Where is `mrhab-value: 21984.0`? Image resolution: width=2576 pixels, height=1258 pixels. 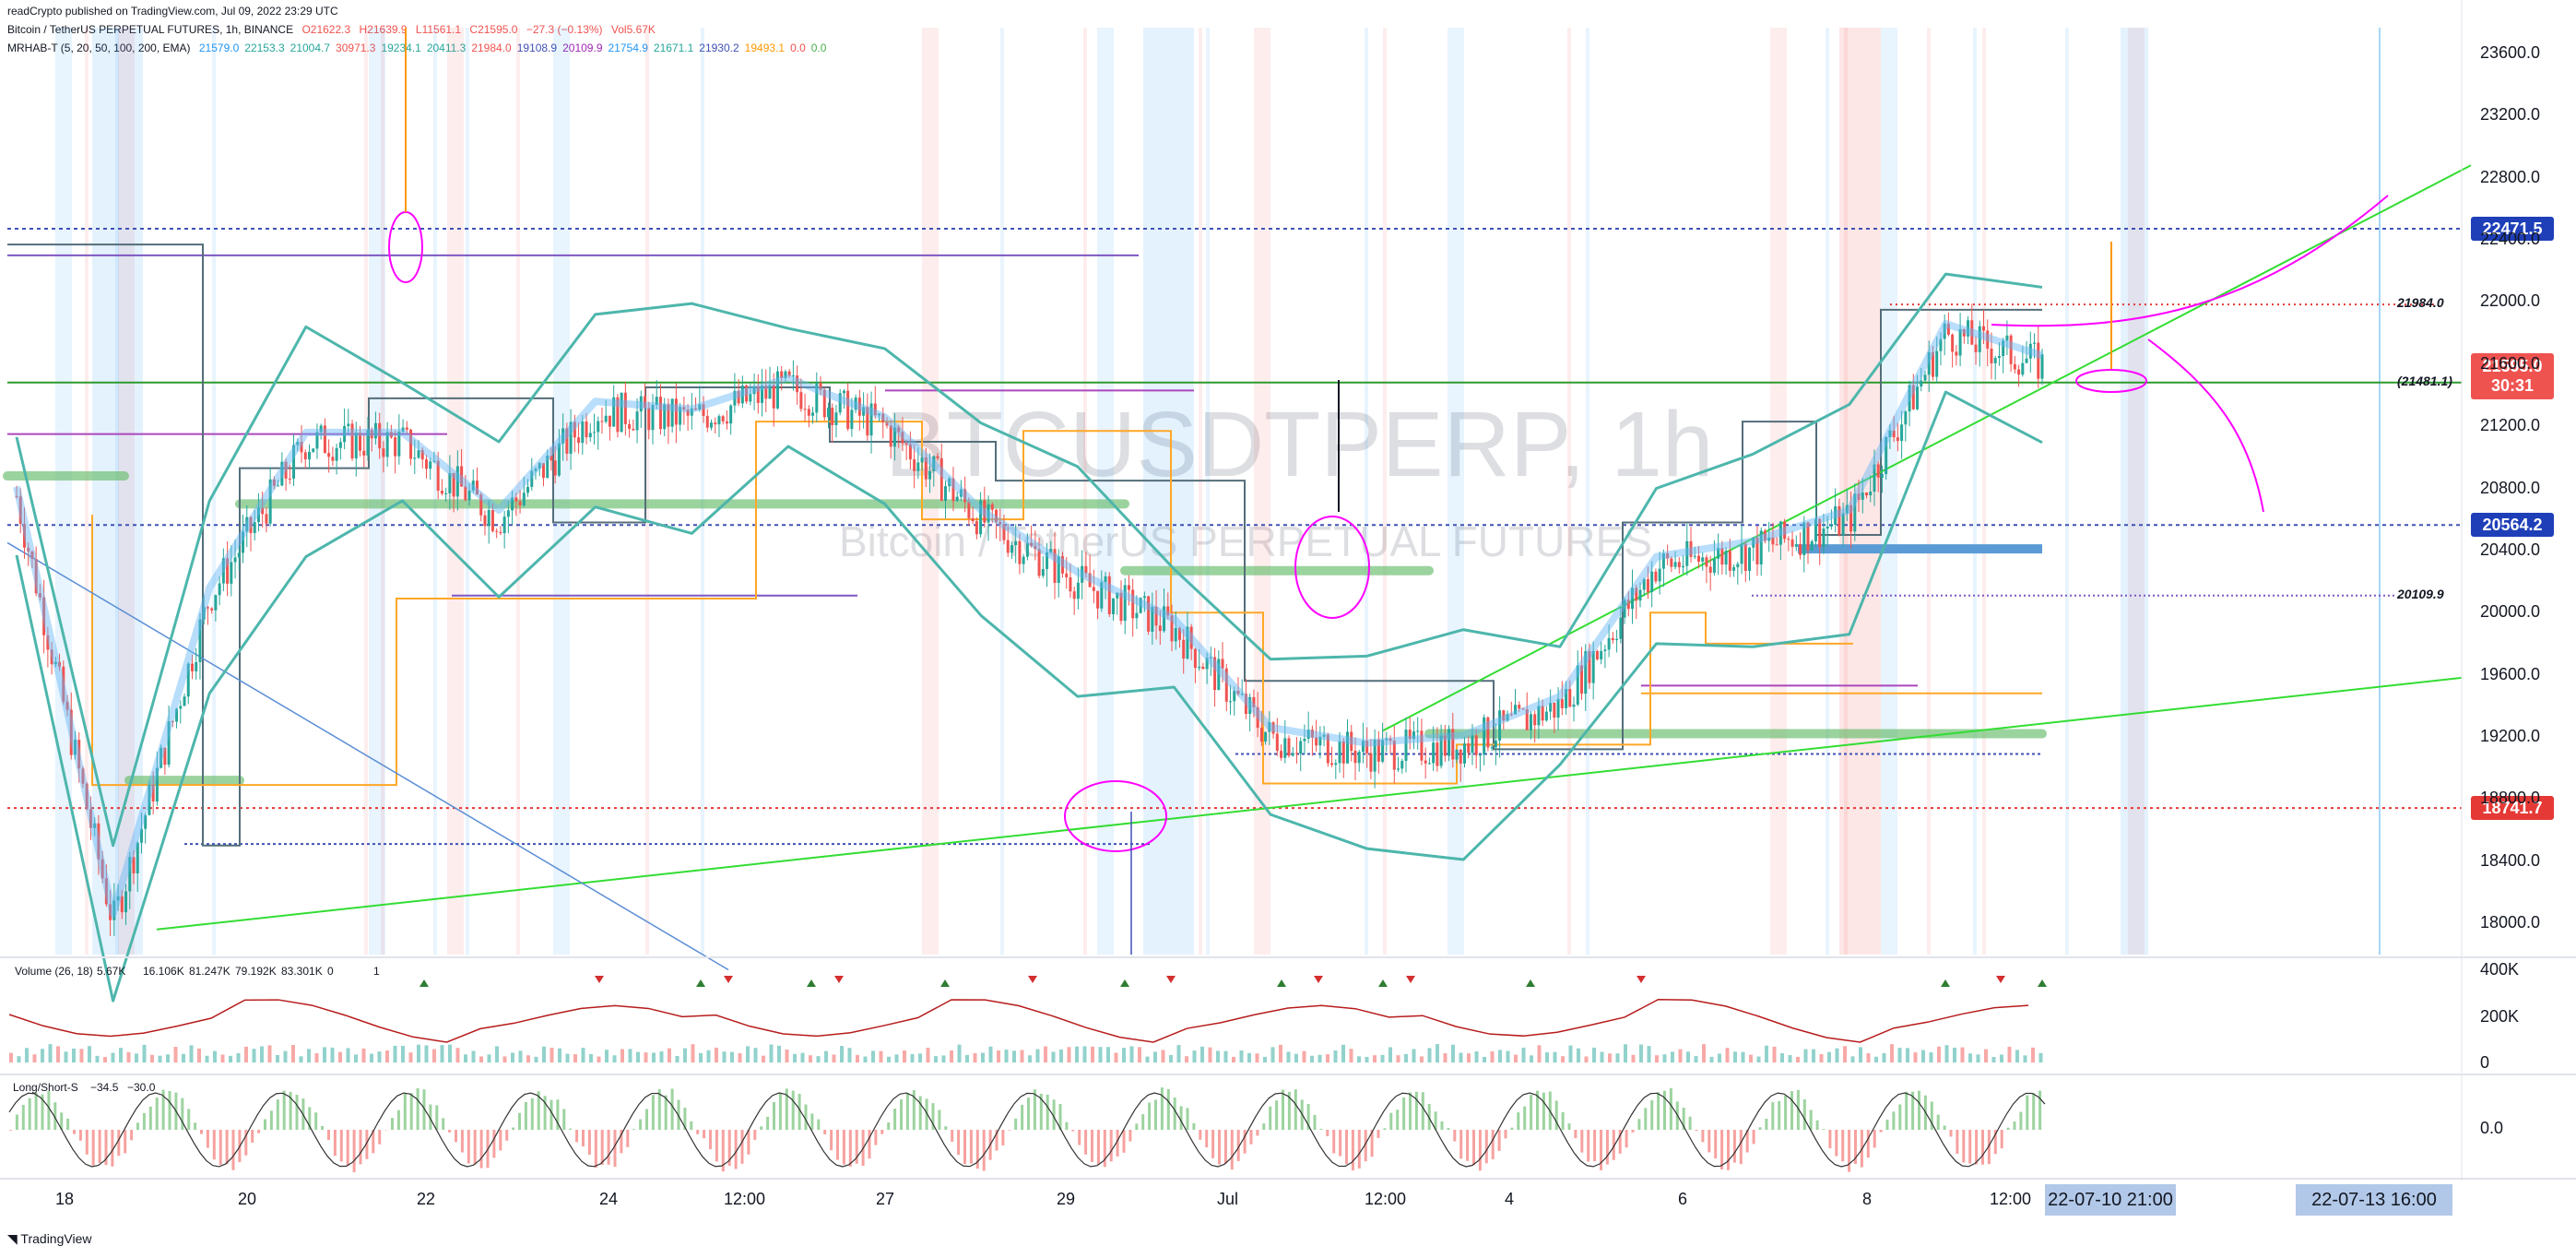
mrhab-value: 21984.0 is located at coordinates (491, 48).